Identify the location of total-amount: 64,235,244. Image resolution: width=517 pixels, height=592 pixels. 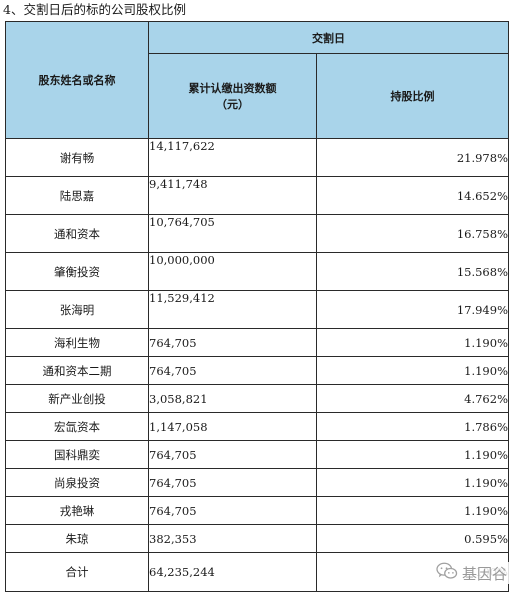
(232, 572).